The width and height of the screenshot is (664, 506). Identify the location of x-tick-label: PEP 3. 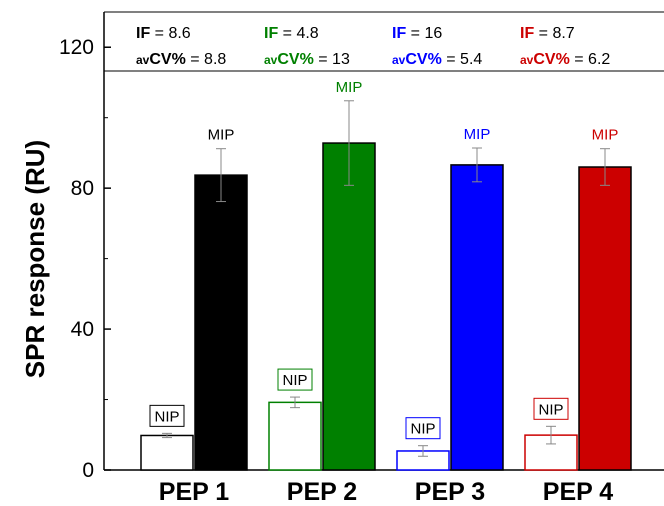
(450, 492).